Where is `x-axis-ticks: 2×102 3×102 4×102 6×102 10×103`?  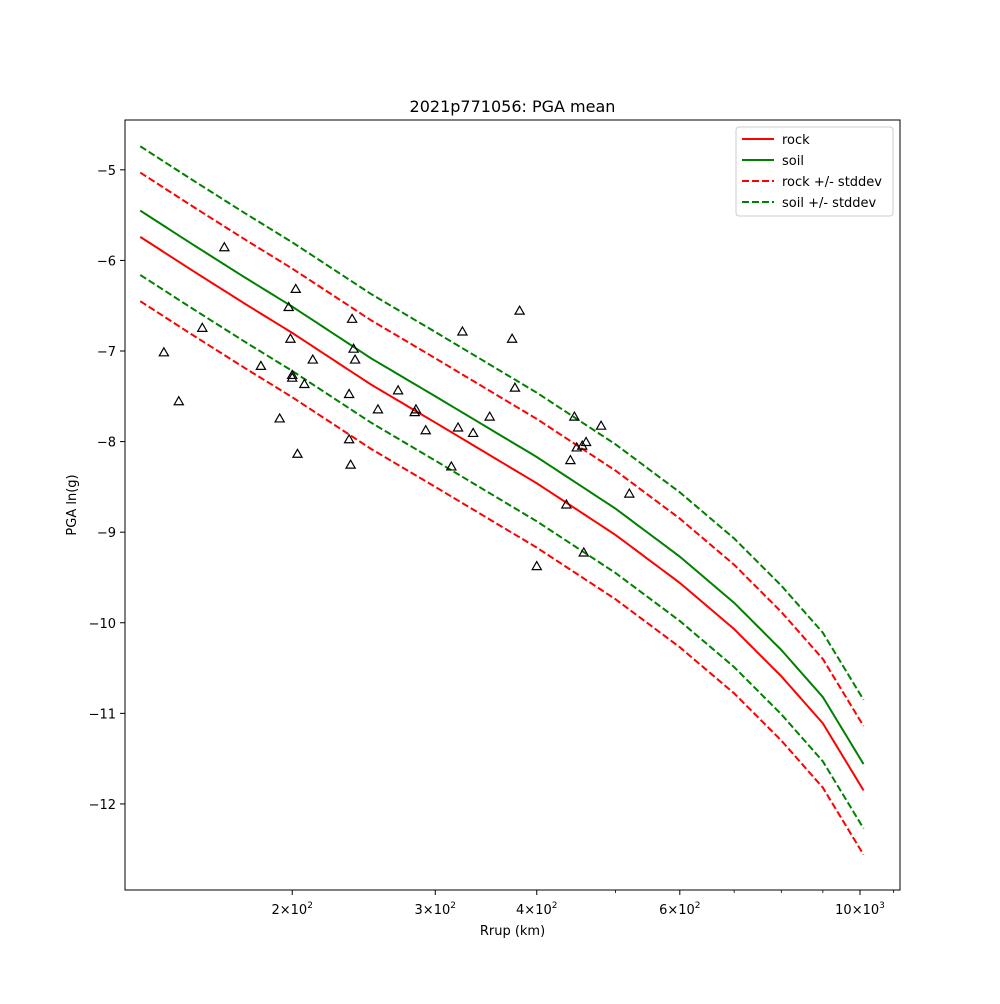 x-axis-ticks: 2×102 3×102 4×102 6×102 10×103 is located at coordinates (583, 904).